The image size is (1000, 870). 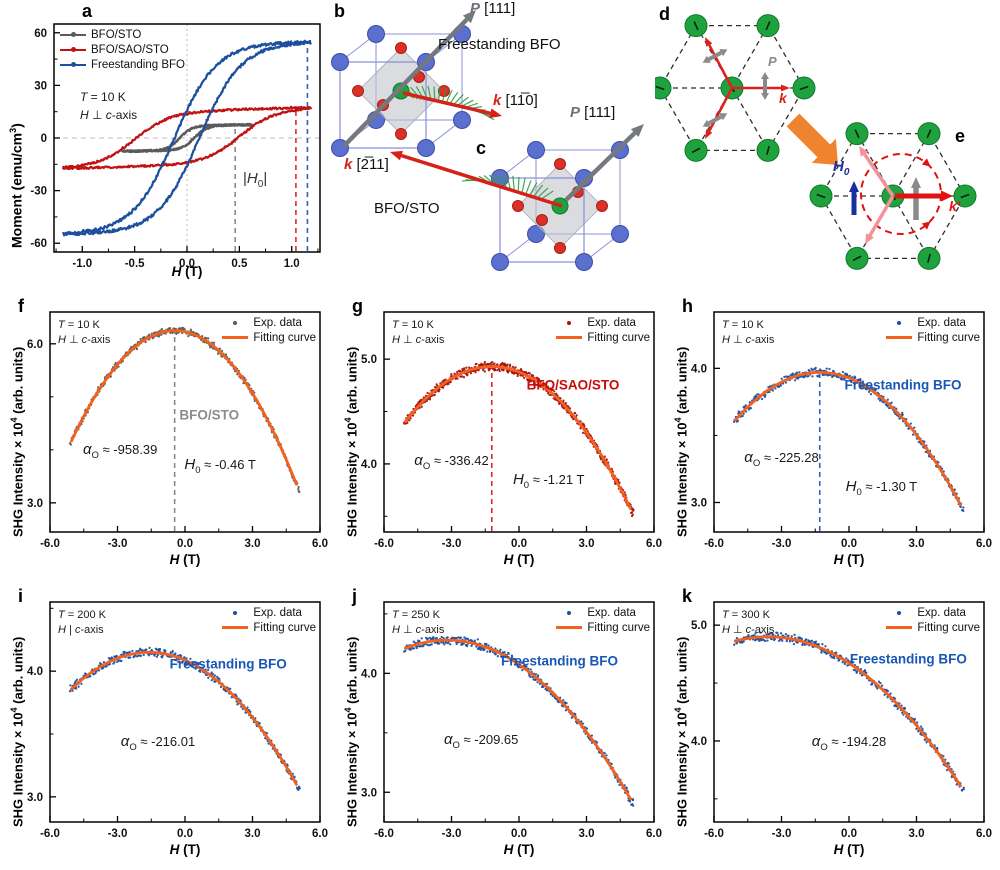 What do you see at coordinates (746, 615) in the screenshot?
I see `temperature-label: T = 300 K` at bounding box center [746, 615].